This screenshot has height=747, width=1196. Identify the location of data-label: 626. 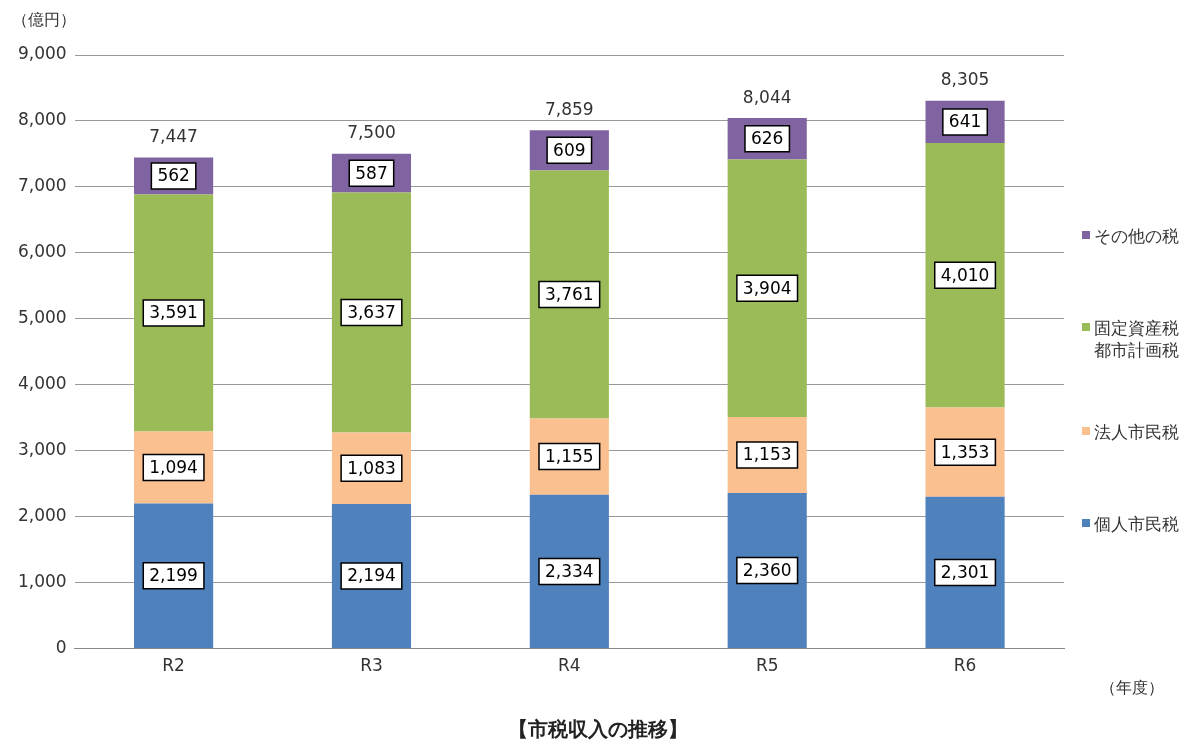
(767, 138).